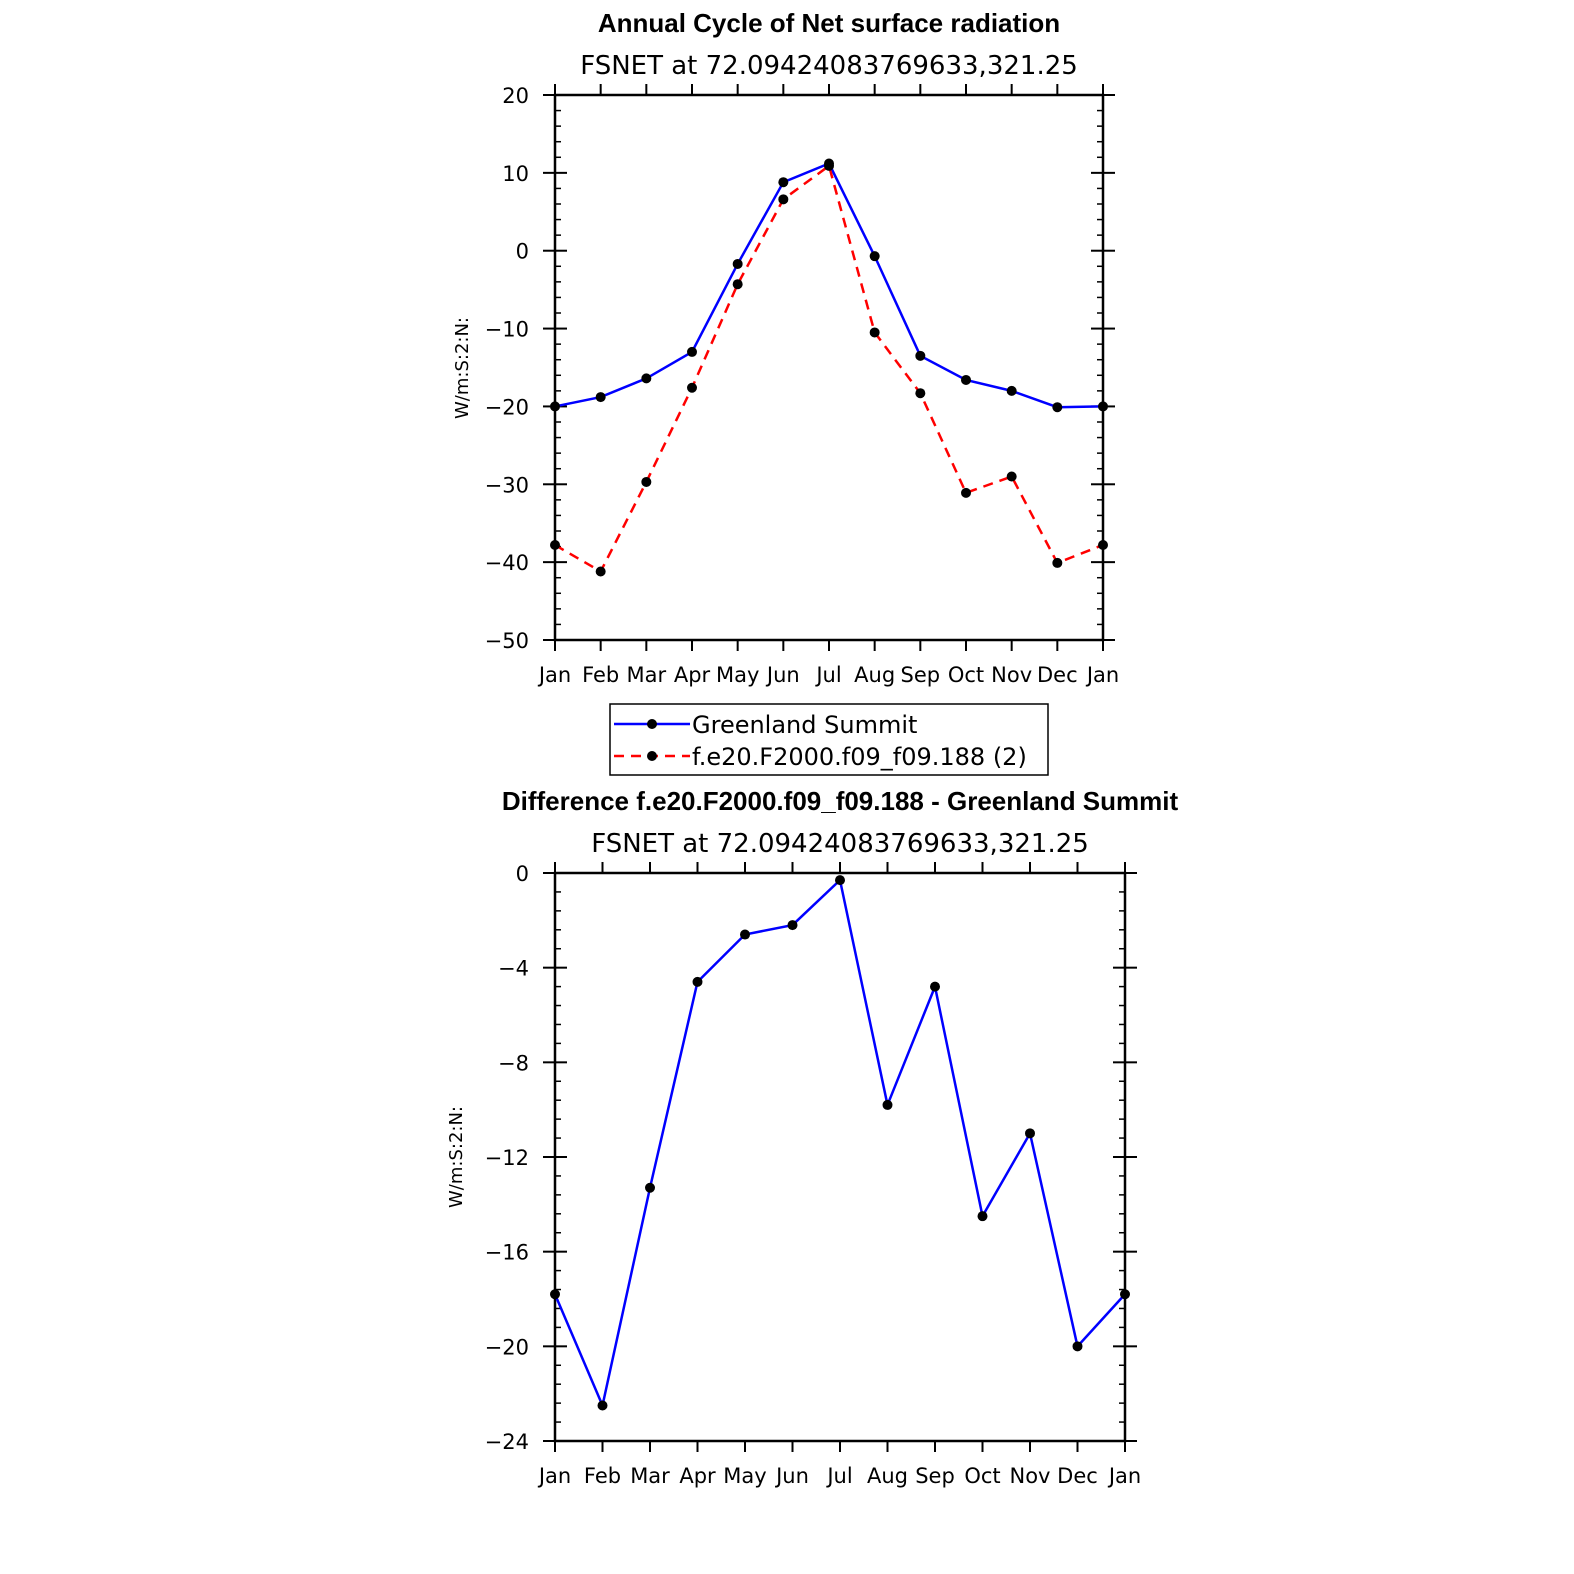 Image resolution: width=1574 pixels, height=1574 pixels. I want to click on y-tick-label: −16, so click(507, 1253).